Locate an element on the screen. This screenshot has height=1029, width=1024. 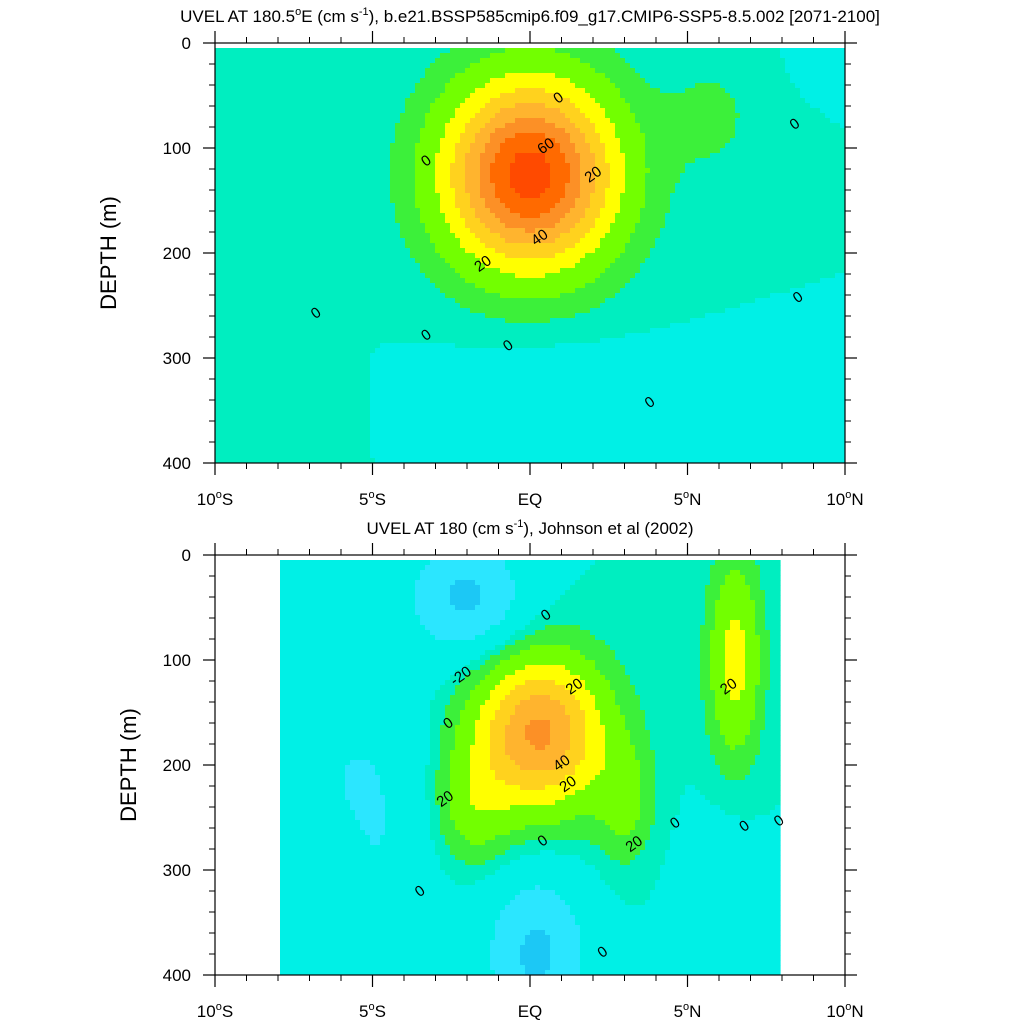
y-axis-label: DEPTH (m) is located at coordinates (108, 253).